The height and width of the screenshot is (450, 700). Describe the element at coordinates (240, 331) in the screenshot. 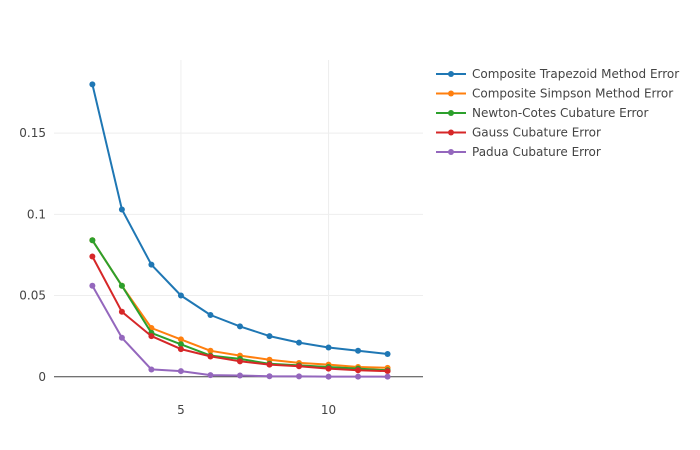

I see `series-padua-cubature-error` at that location.